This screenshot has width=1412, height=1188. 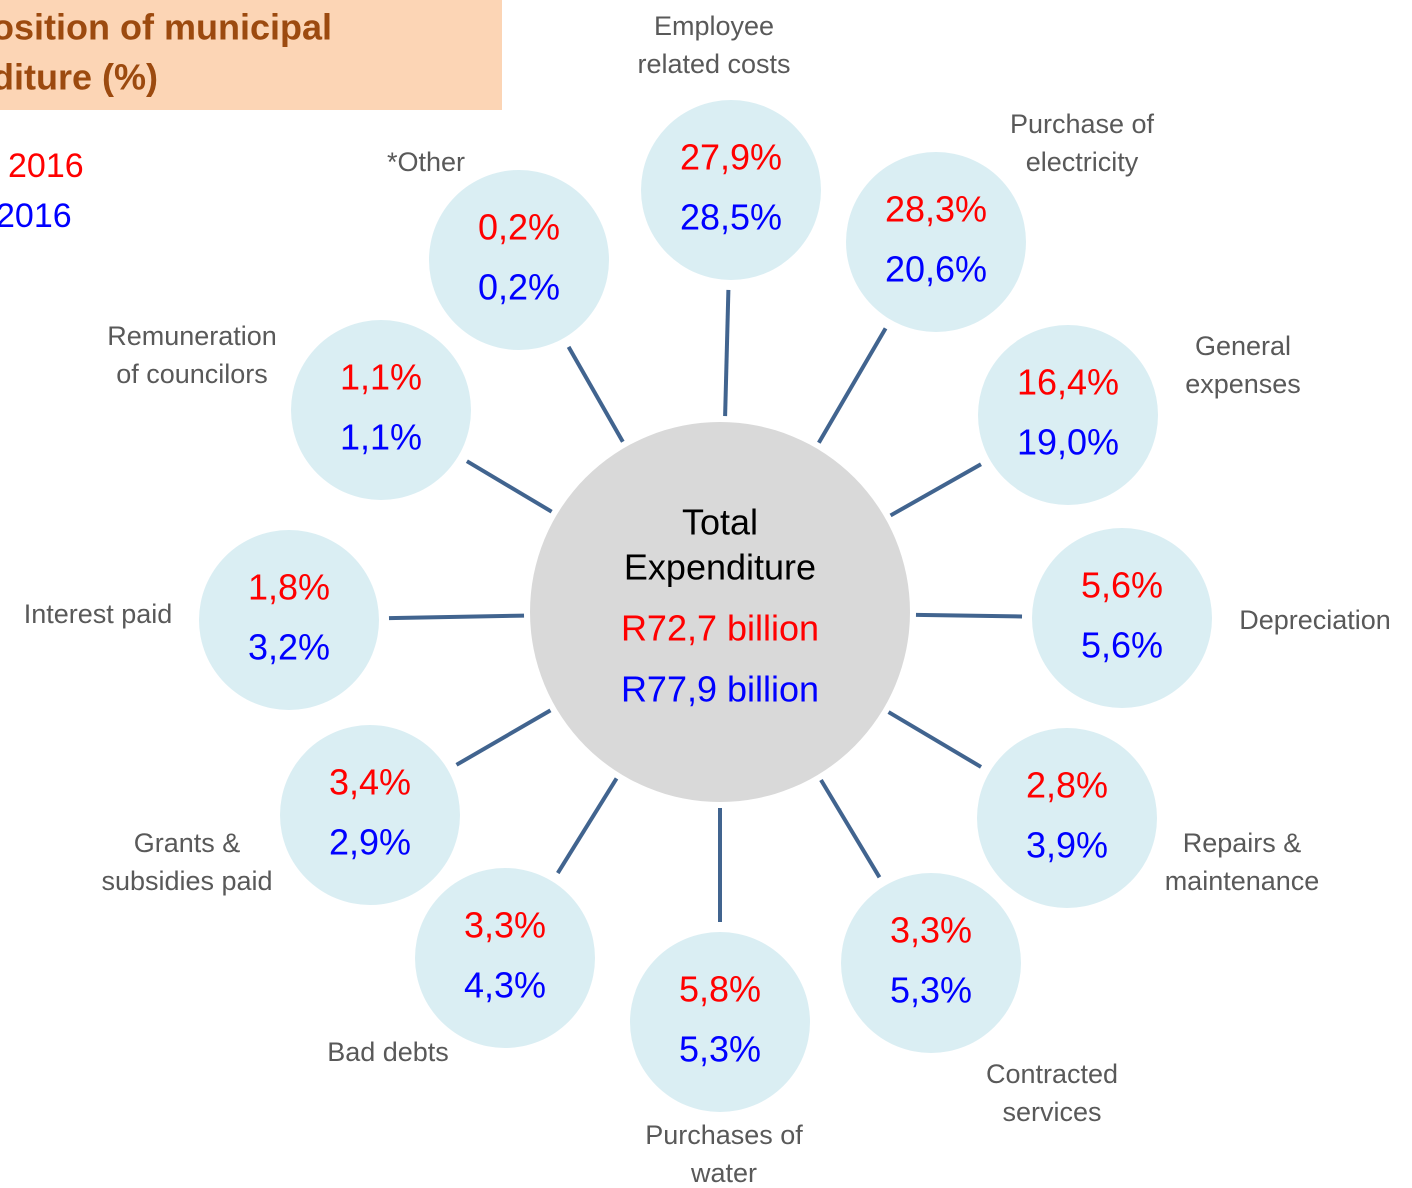 What do you see at coordinates (1243, 346) in the screenshot?
I see `node-label: General` at bounding box center [1243, 346].